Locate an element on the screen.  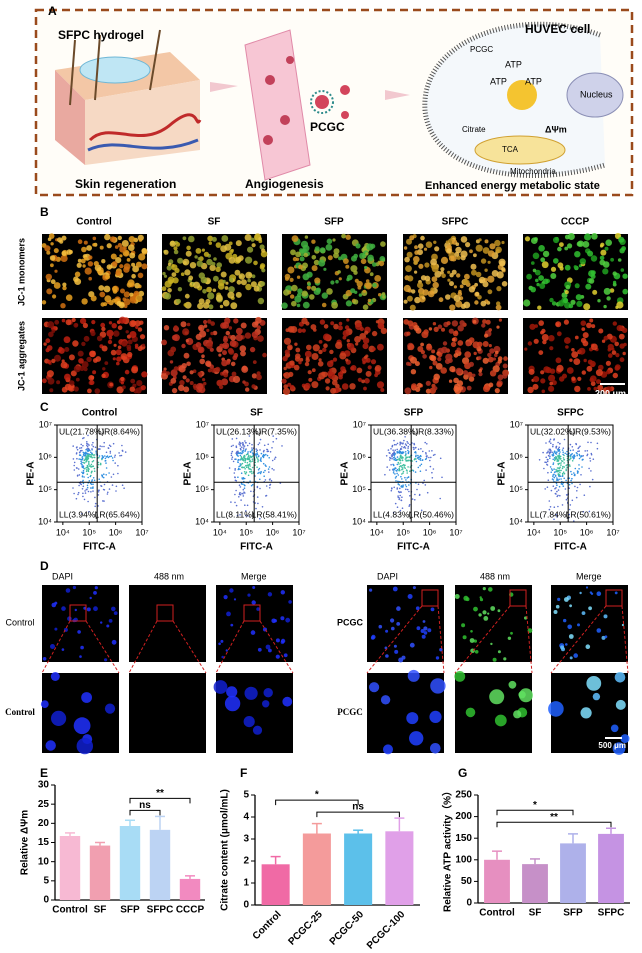
label: Mitochondria is located at coordinates (533, 171).